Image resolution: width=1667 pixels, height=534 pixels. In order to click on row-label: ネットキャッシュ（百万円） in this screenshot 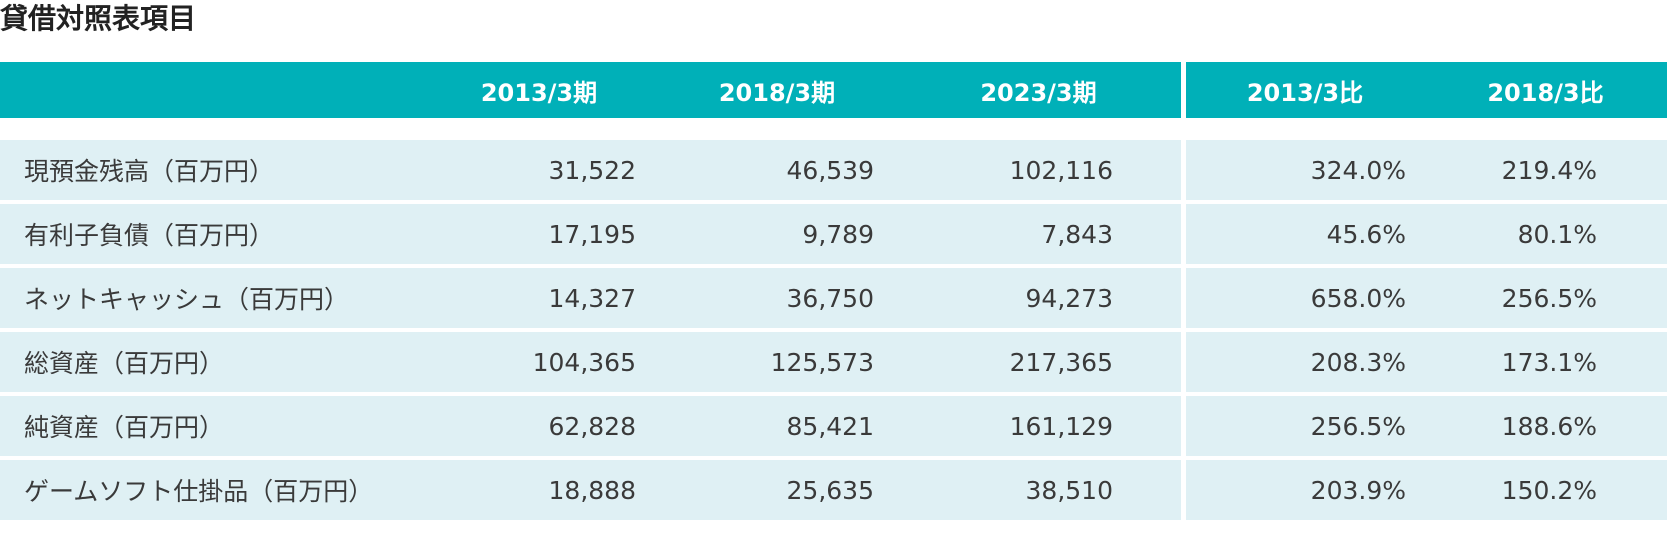, I will do `click(210, 298)`.